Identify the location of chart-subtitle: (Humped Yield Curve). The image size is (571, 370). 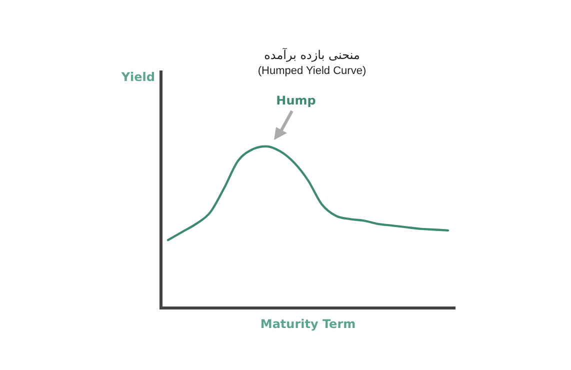
(312, 71).